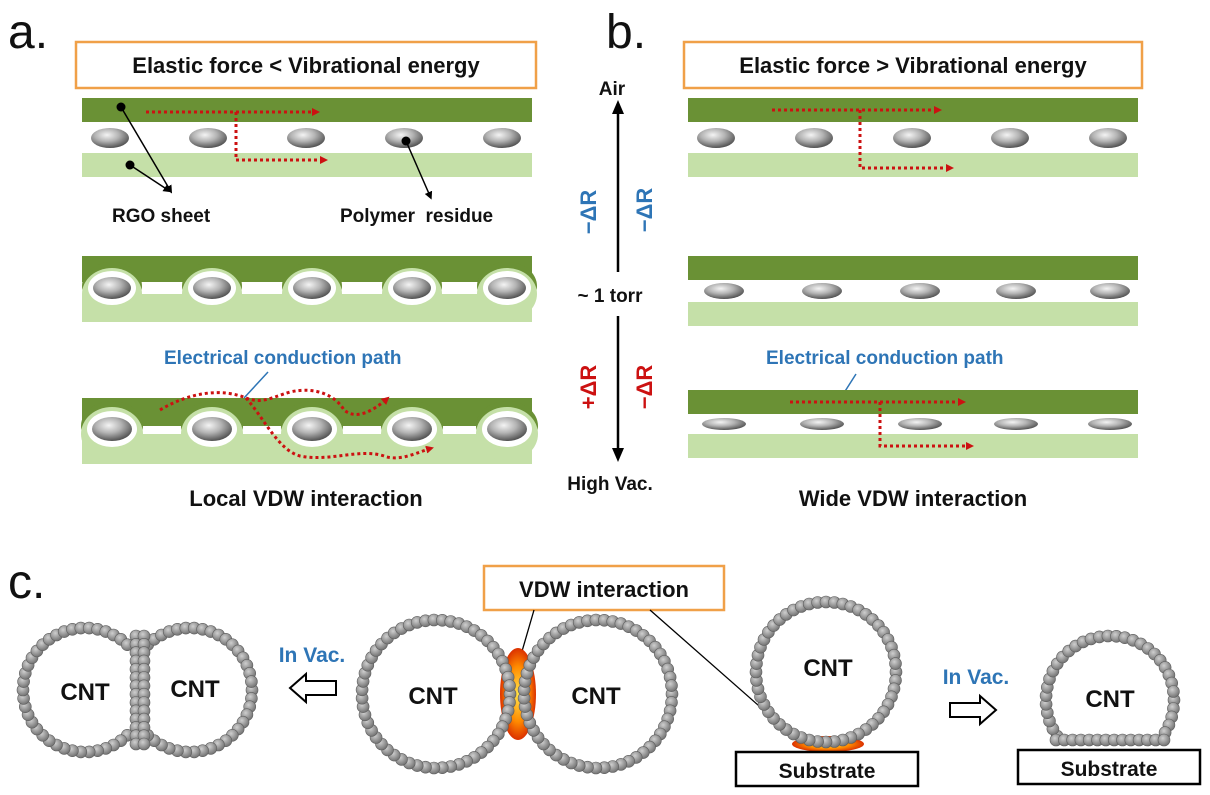  Describe the element at coordinates (610, 484) in the screenshot. I see `axis-bottom-label: High Vac.` at that location.